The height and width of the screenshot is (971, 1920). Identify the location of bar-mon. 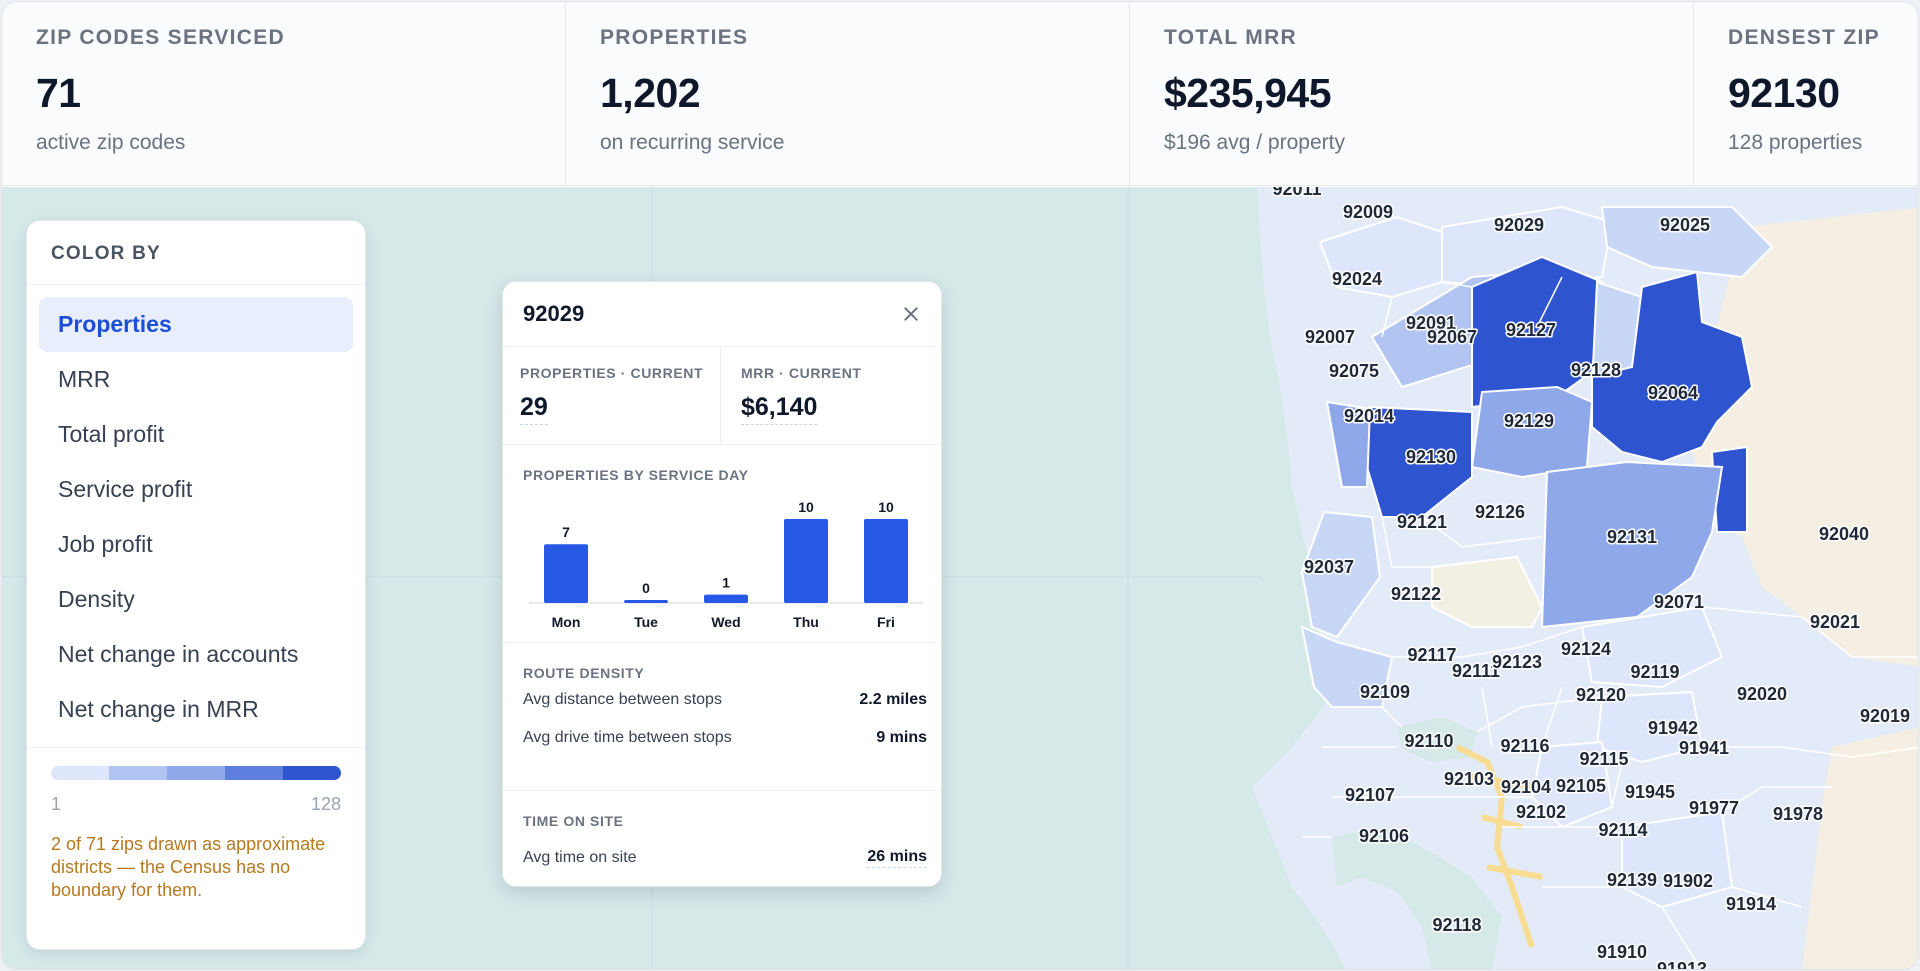
(566, 573).